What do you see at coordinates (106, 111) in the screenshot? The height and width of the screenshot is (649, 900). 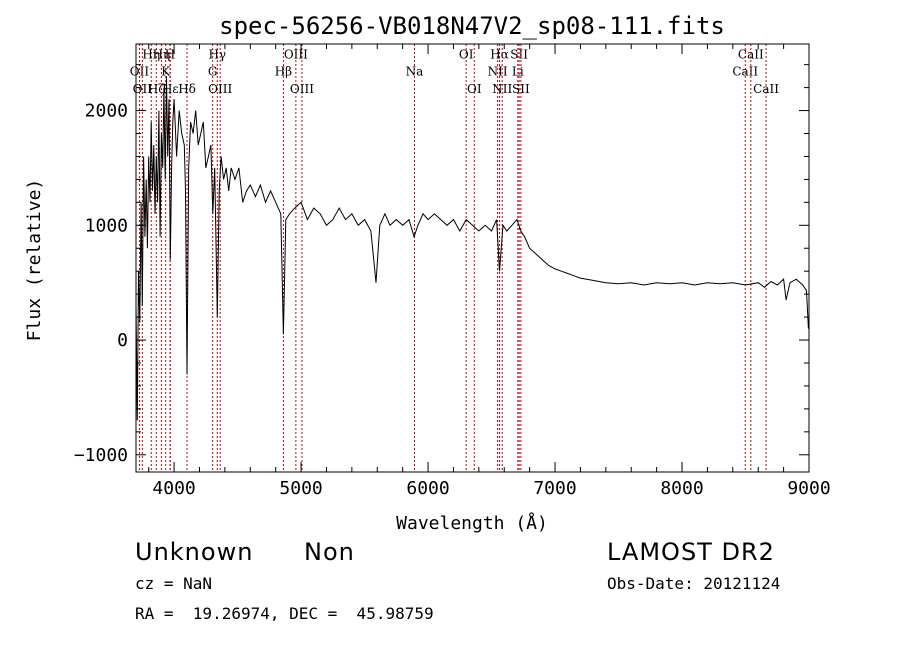 I see `y-tick-label: 2000` at bounding box center [106, 111].